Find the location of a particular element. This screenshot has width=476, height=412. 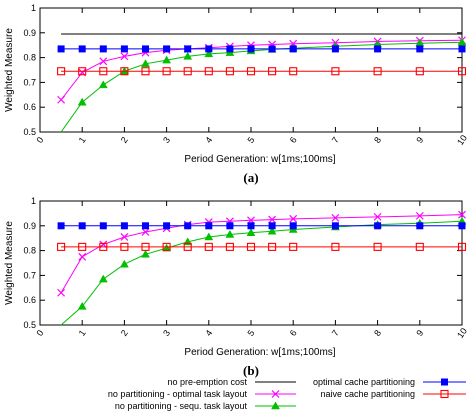

legend-entry: no pre-emption cost is located at coordinates (231, 382).